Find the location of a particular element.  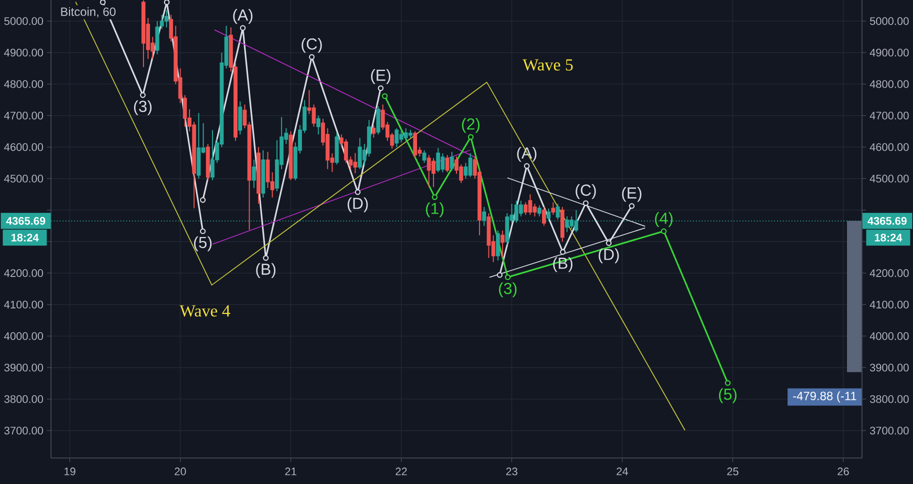

y-tick-label: 3800.00 is located at coordinates (24, 399).